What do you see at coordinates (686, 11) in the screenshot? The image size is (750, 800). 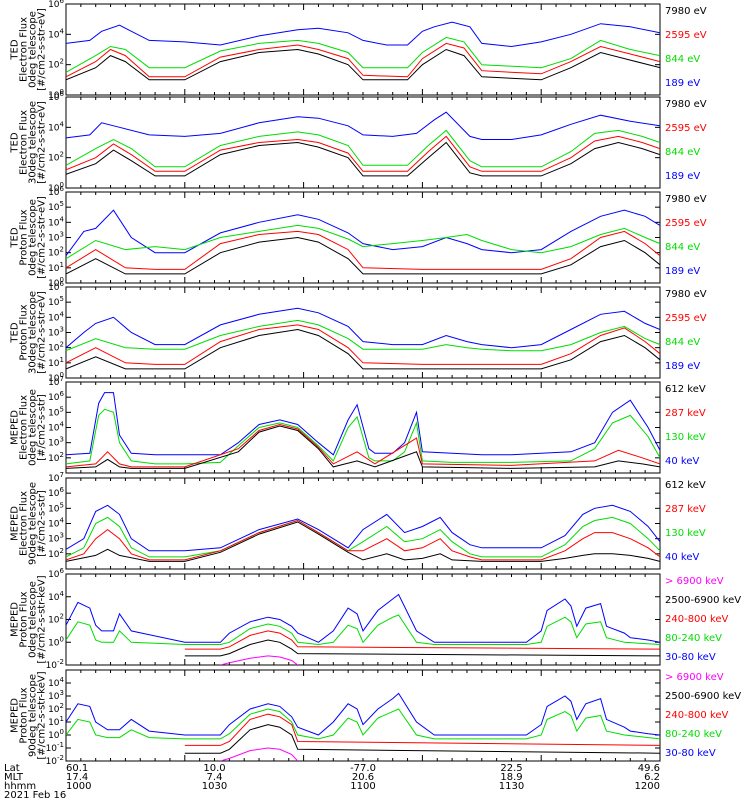 I see `legend-entry: 7980 eV` at bounding box center [686, 11].